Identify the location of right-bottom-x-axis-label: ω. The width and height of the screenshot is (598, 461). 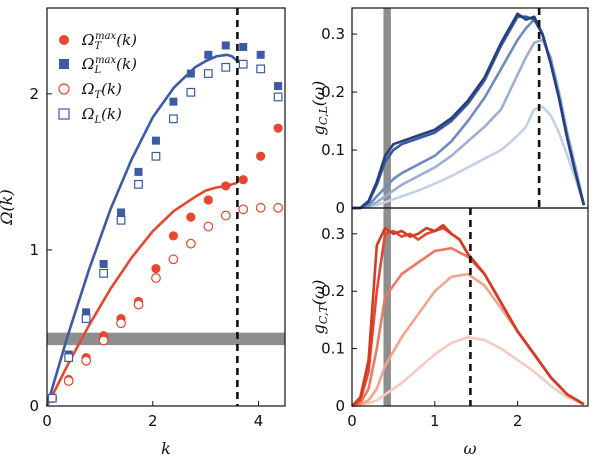
(469, 448).